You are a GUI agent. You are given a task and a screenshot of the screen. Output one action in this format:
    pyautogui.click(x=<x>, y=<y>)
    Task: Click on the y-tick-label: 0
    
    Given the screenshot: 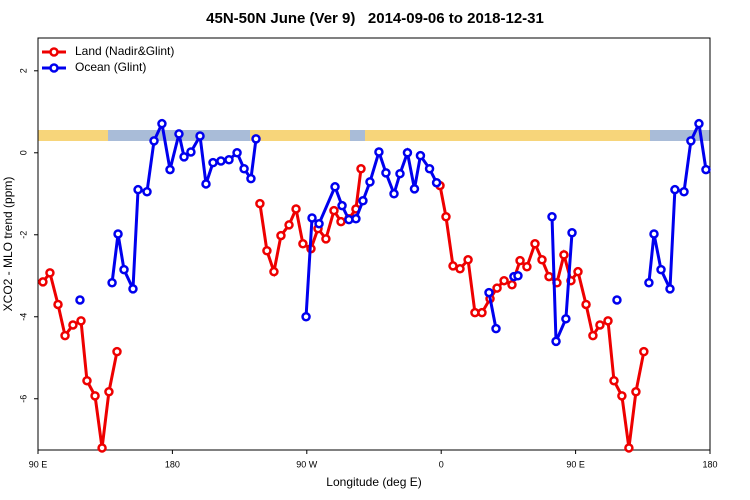 What is the action you would take?
    pyautogui.click(x=23, y=152)
    